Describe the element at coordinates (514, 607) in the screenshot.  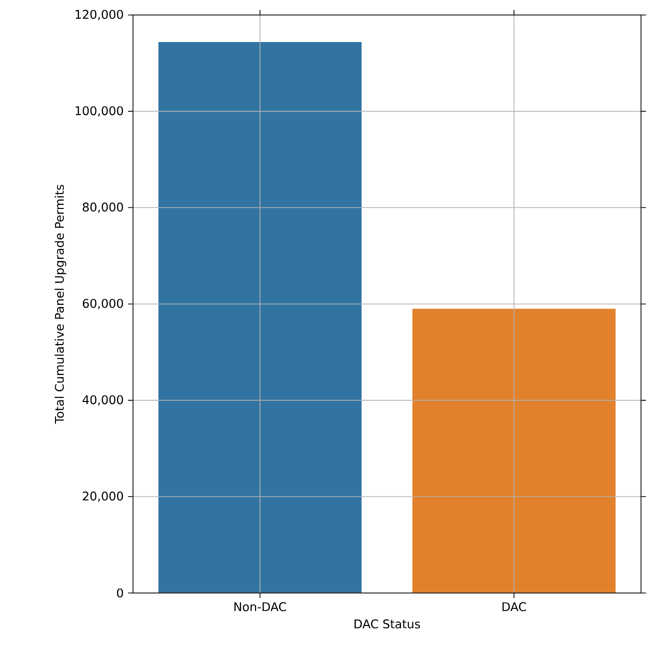
I see `x-tick-label: DAC` at that location.